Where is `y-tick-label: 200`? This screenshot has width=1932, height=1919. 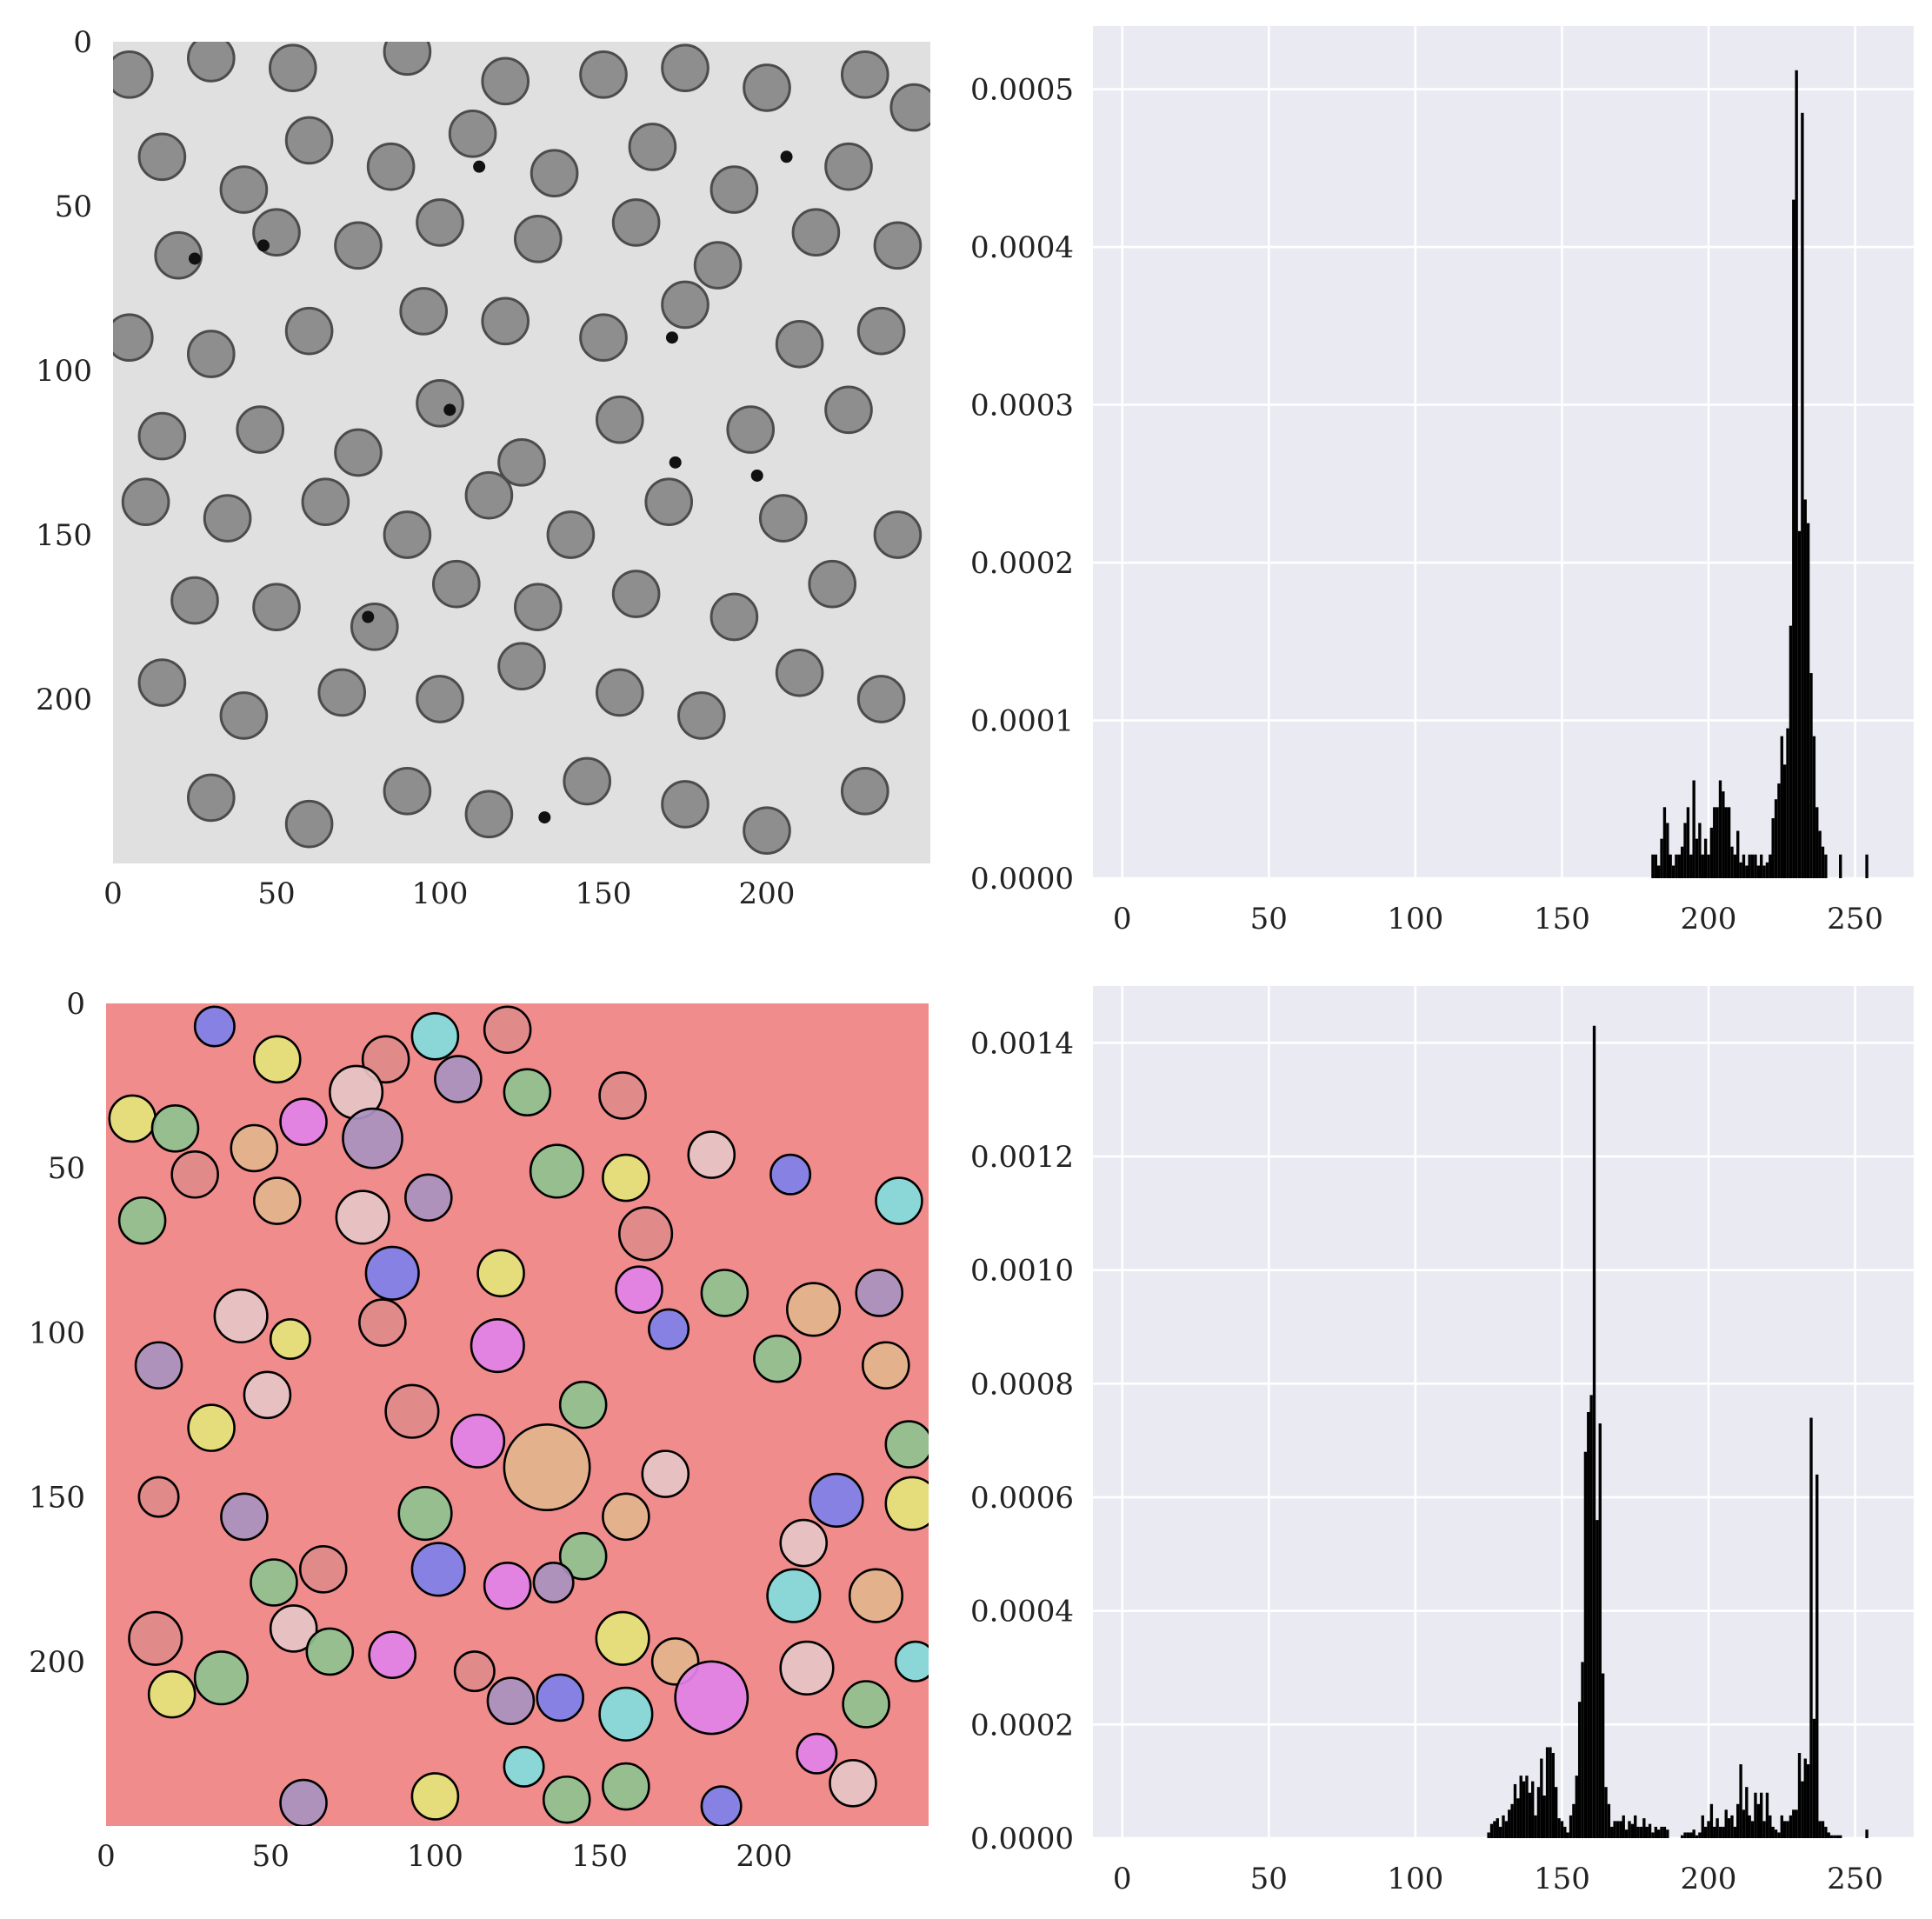
y-tick-label: 200 is located at coordinates (64, 700).